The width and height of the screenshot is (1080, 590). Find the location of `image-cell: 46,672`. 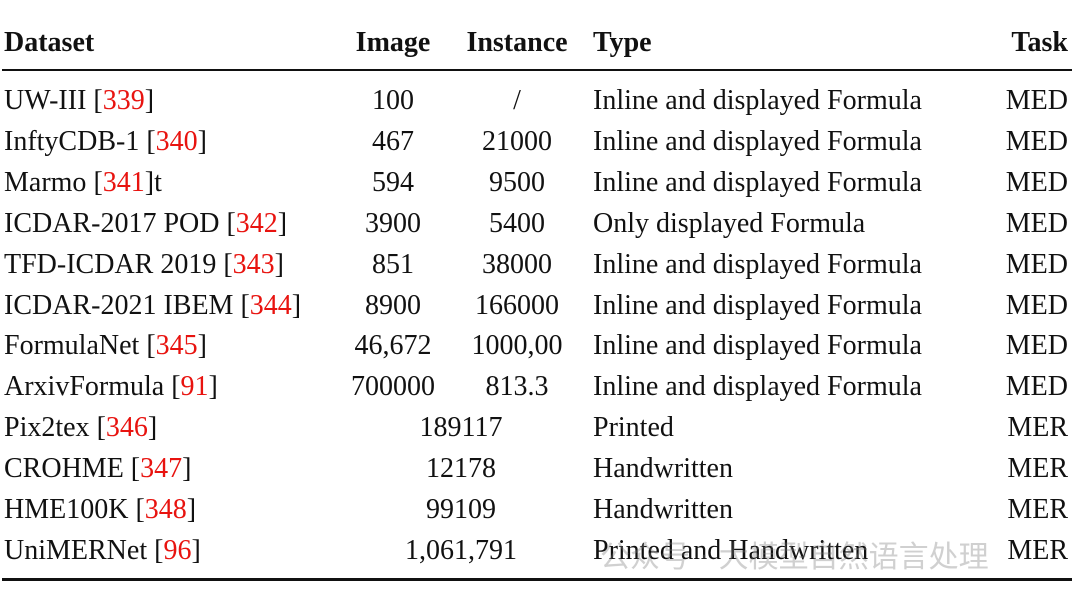

image-cell: 46,672 is located at coordinates (393, 346).